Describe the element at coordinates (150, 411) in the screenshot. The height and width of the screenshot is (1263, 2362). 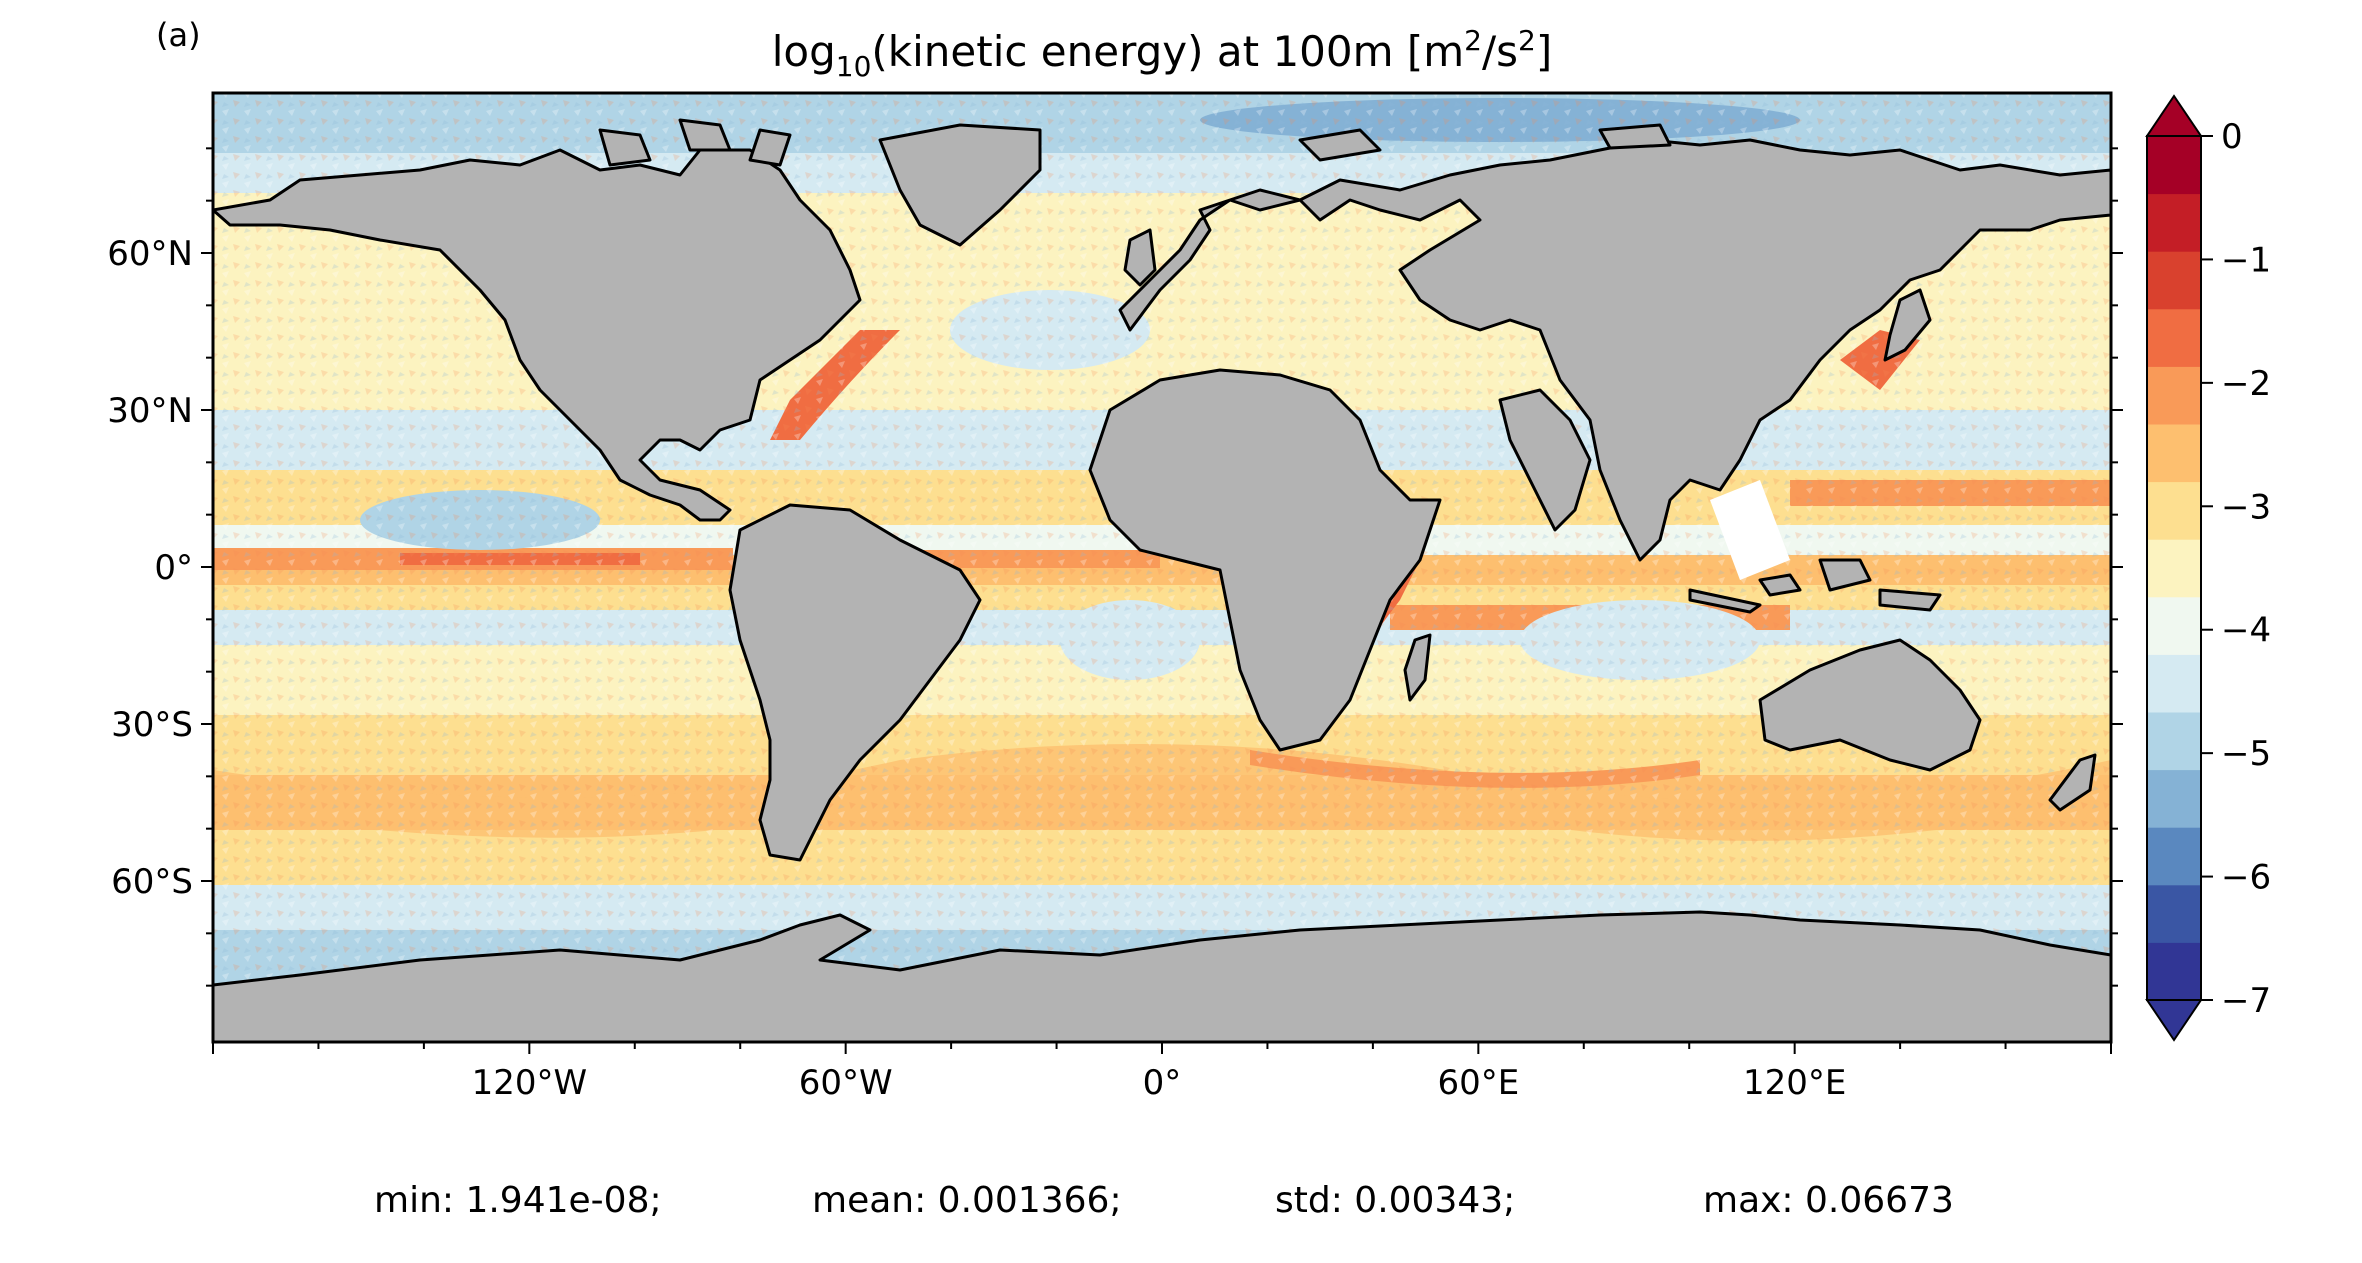
I see `lat-tick-label: 30°N` at that location.